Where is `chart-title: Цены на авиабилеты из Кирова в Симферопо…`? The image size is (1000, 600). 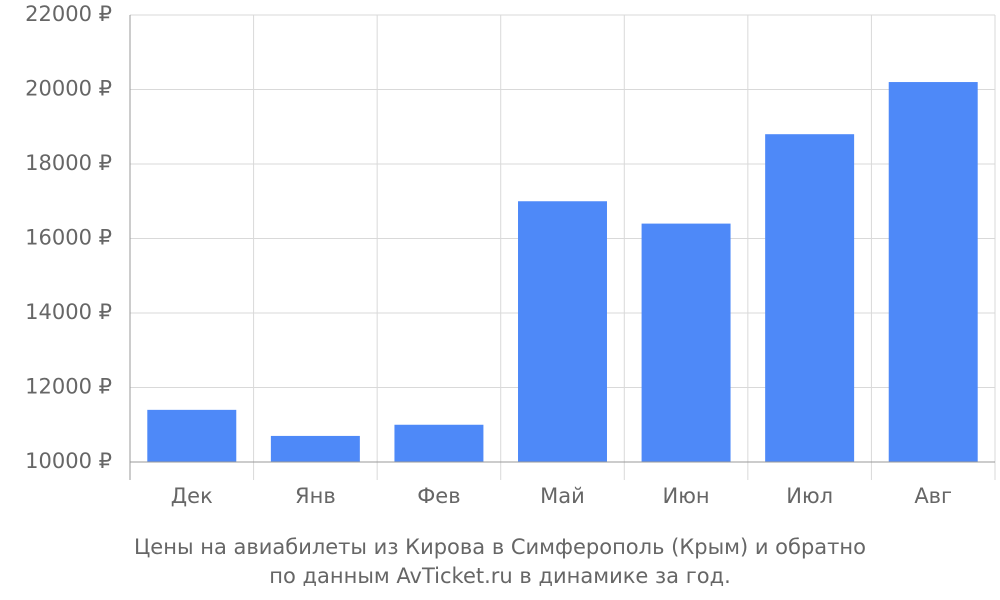
chart-title: Цены на авиабилеты из Кирова в Симферопо… is located at coordinates (500, 547).